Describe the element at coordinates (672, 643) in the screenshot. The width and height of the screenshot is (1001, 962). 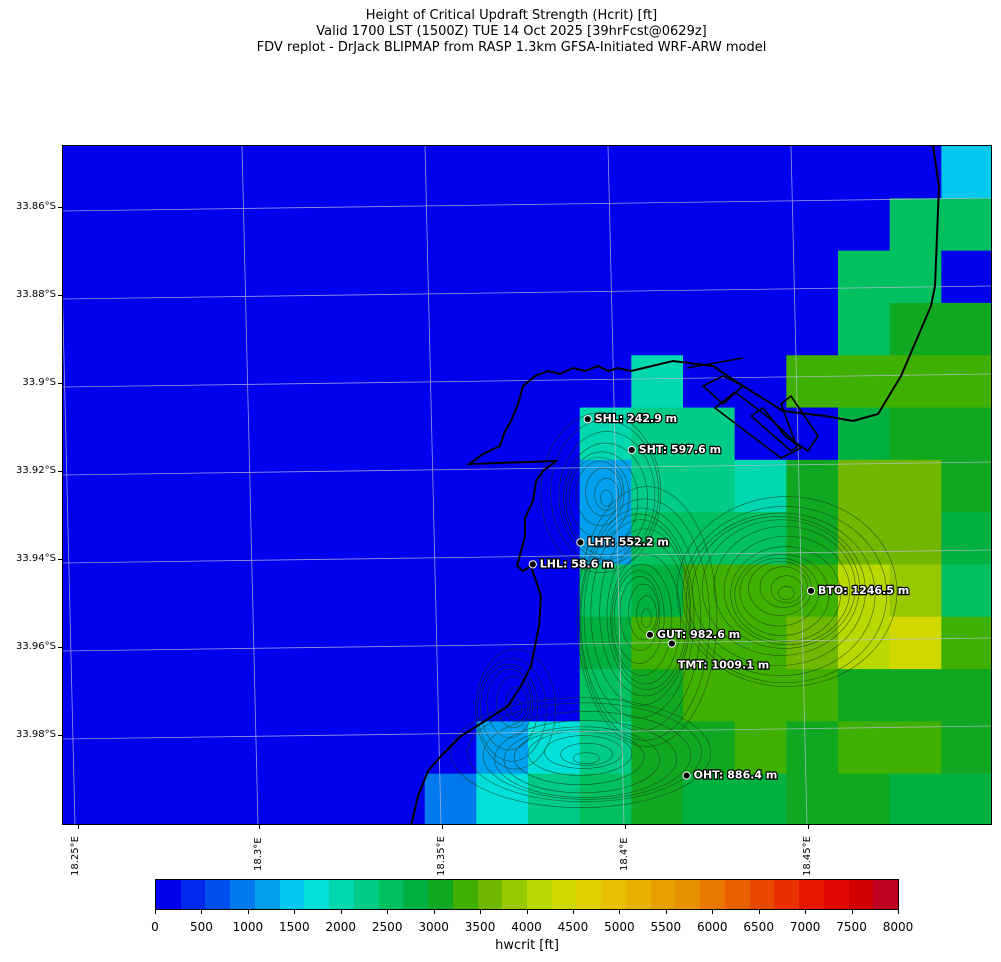
I see `site-marker-tmt` at that location.